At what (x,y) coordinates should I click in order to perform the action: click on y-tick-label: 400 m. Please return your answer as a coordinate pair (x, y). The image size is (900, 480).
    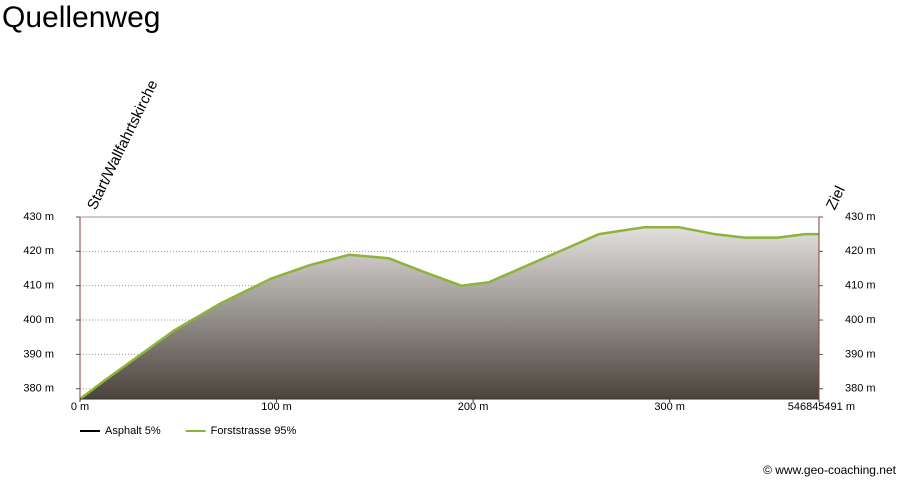
    Looking at the image, I should click on (38, 320).